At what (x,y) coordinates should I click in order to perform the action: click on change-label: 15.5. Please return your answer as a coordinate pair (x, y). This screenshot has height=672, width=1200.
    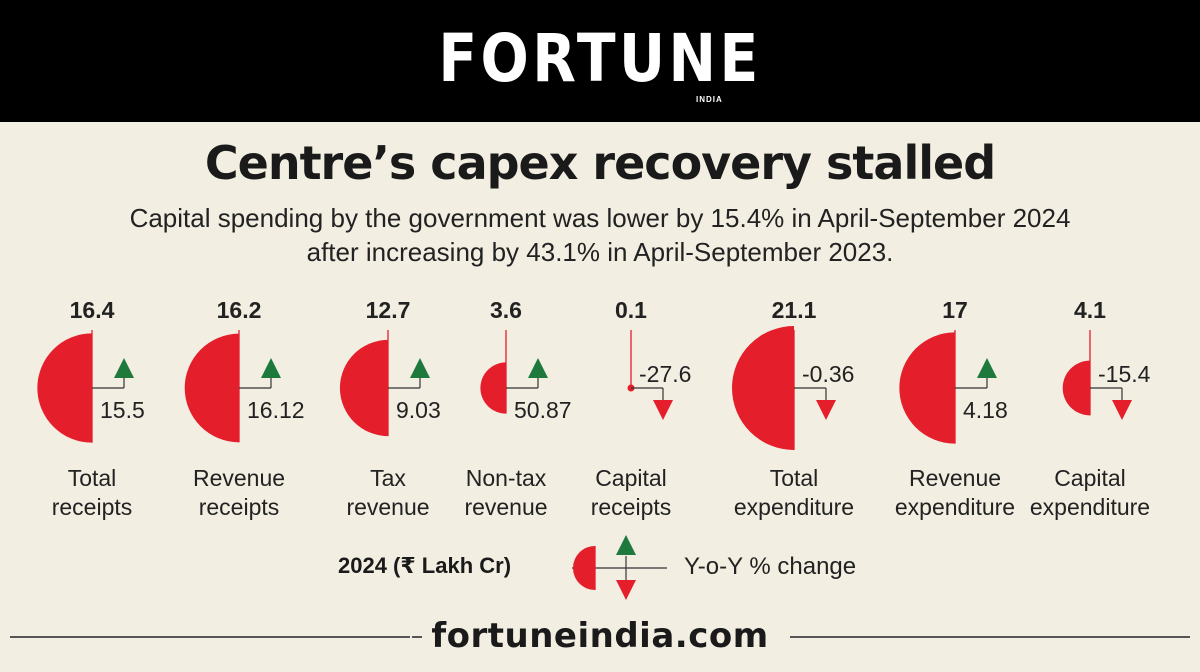
    Looking at the image, I should click on (122, 410).